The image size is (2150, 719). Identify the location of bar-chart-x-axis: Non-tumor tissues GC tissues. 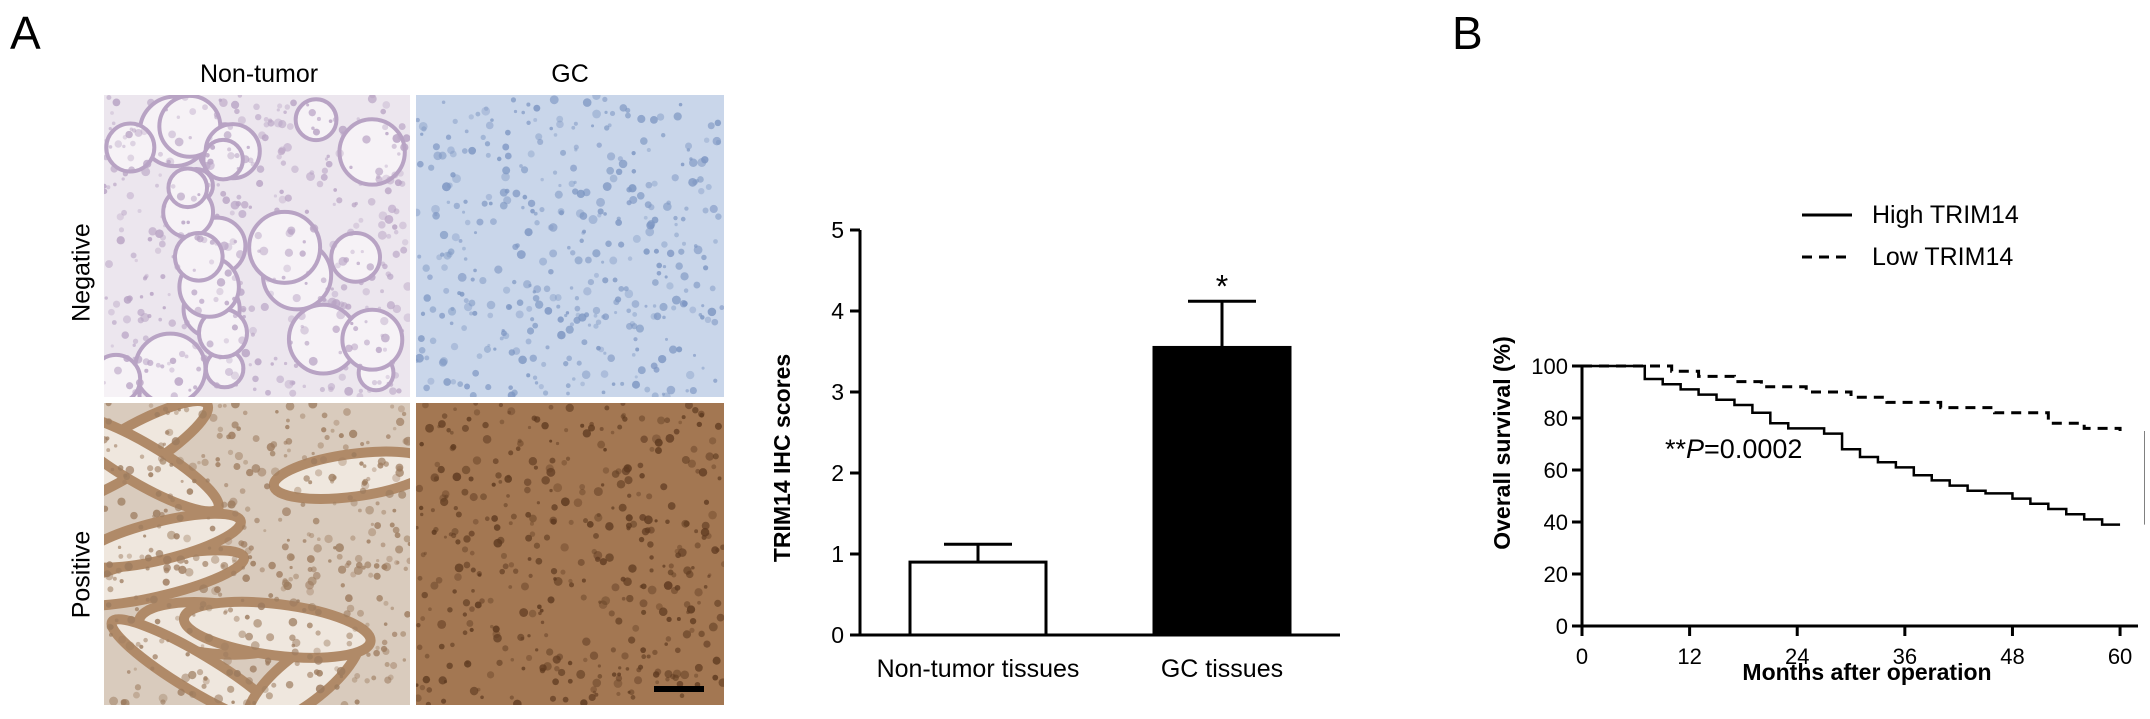
(1100, 656).